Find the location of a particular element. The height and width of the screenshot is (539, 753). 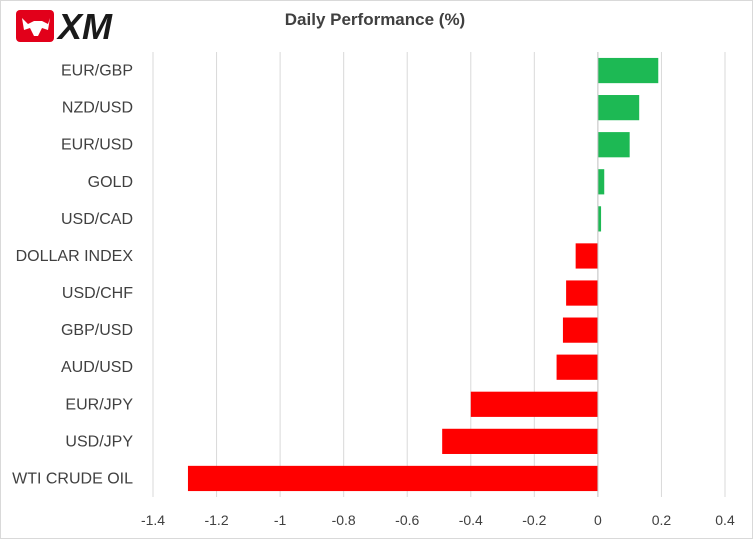

category-label: AUD/USD is located at coordinates (97, 367).